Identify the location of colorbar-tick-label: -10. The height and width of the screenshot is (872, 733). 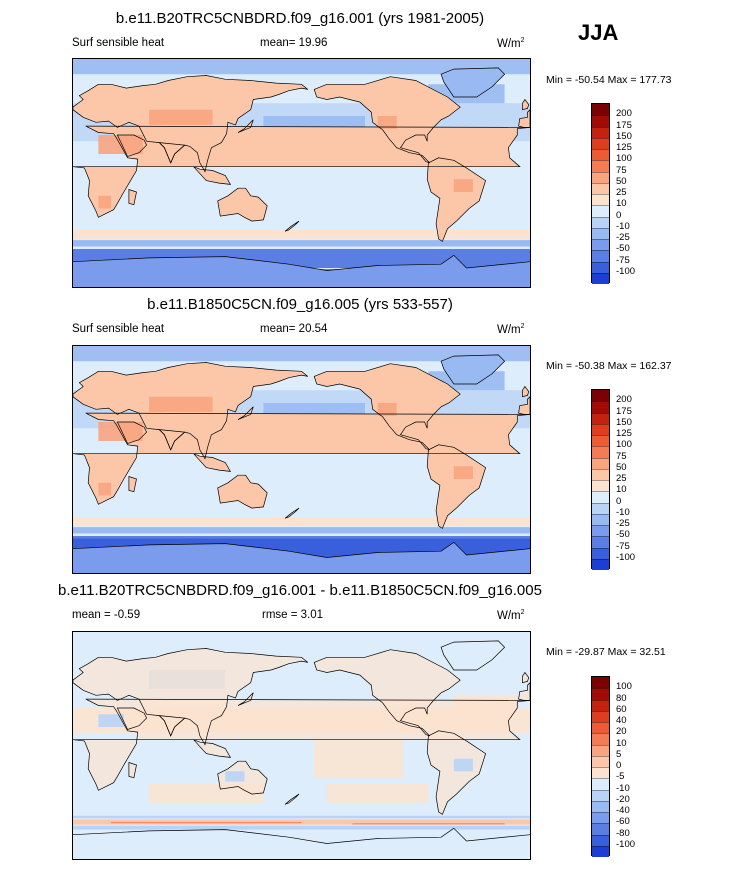
(623, 226).